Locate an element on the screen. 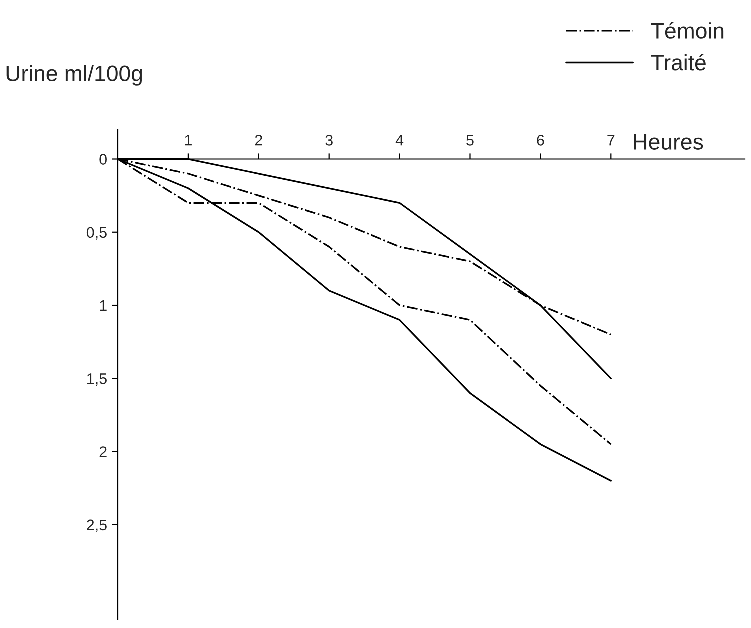  legend-label: Traité is located at coordinates (678, 62).